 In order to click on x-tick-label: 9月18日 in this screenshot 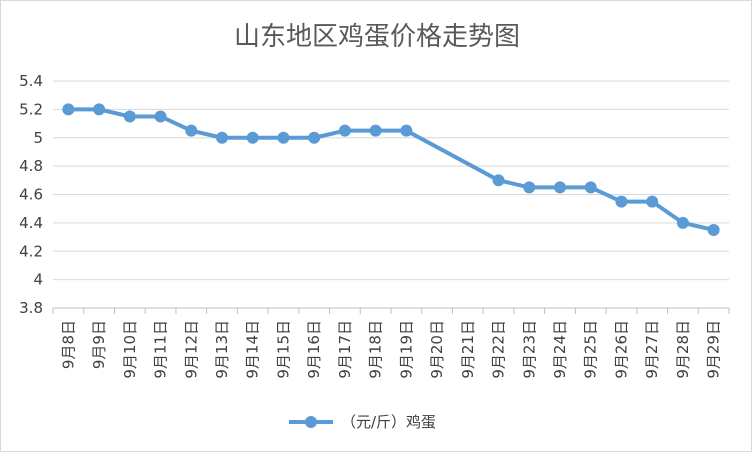, I will do `click(376, 349)`.